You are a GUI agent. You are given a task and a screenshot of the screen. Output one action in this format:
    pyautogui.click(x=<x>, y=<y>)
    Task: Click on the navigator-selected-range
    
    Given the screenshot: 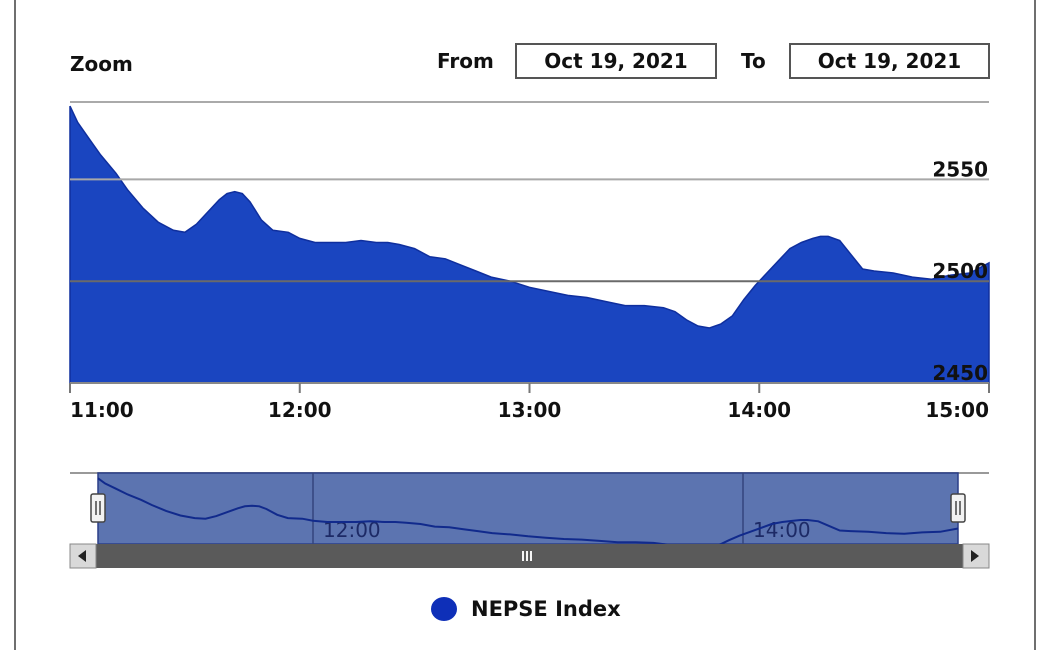 What is the action you would take?
    pyautogui.click(x=528, y=508)
    